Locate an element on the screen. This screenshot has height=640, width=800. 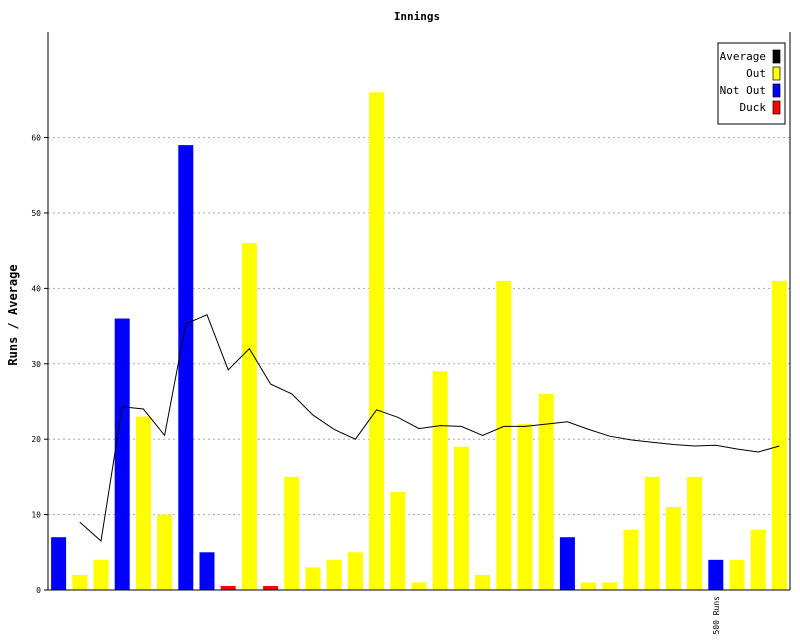
annotations: 500 Runs is located at coordinates (716, 615).